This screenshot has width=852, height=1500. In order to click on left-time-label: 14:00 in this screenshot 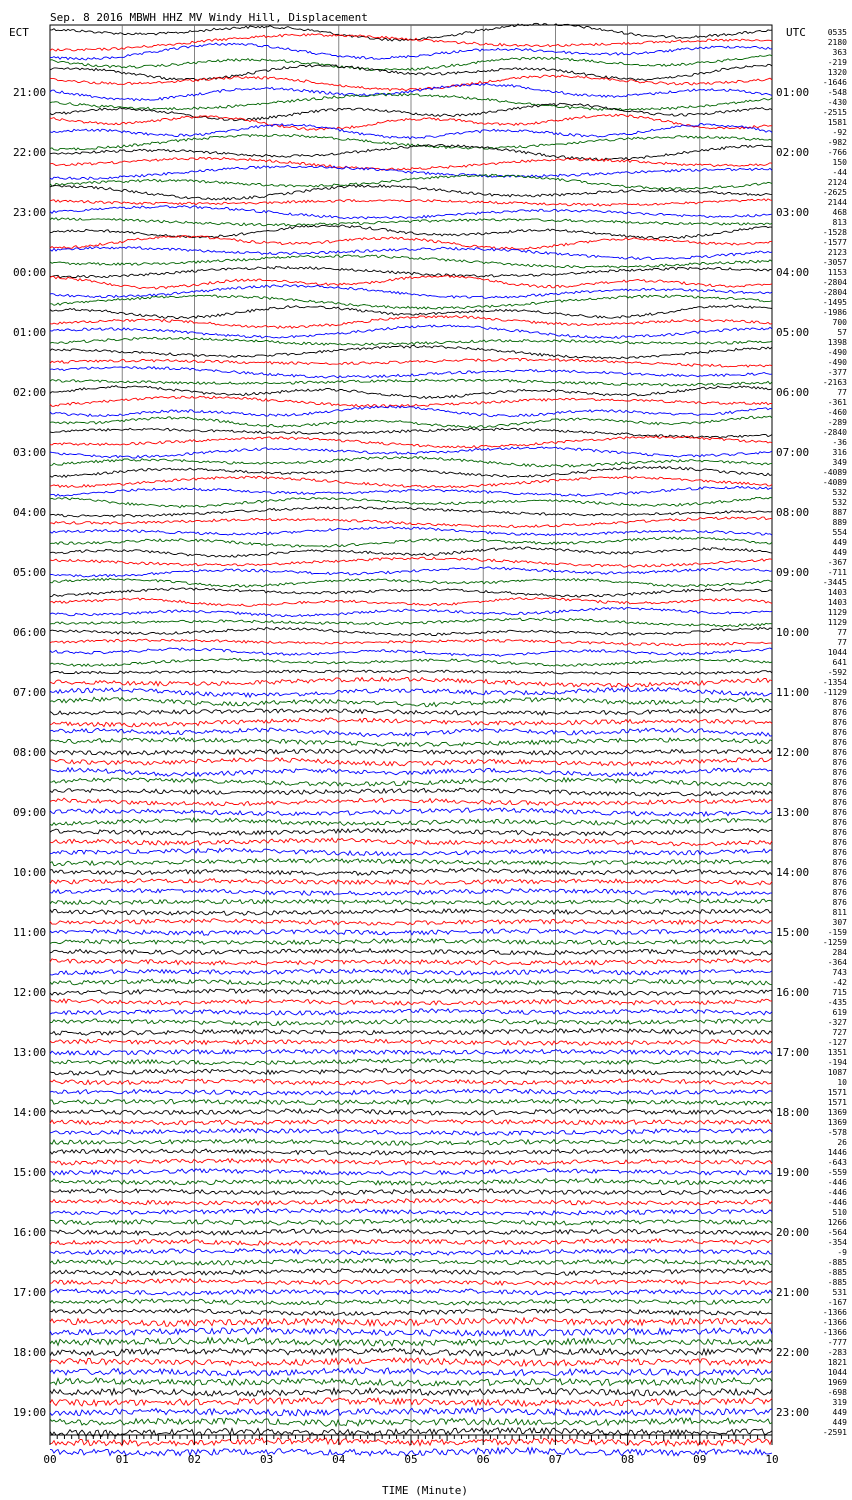, I will do `click(29, 1112)`.